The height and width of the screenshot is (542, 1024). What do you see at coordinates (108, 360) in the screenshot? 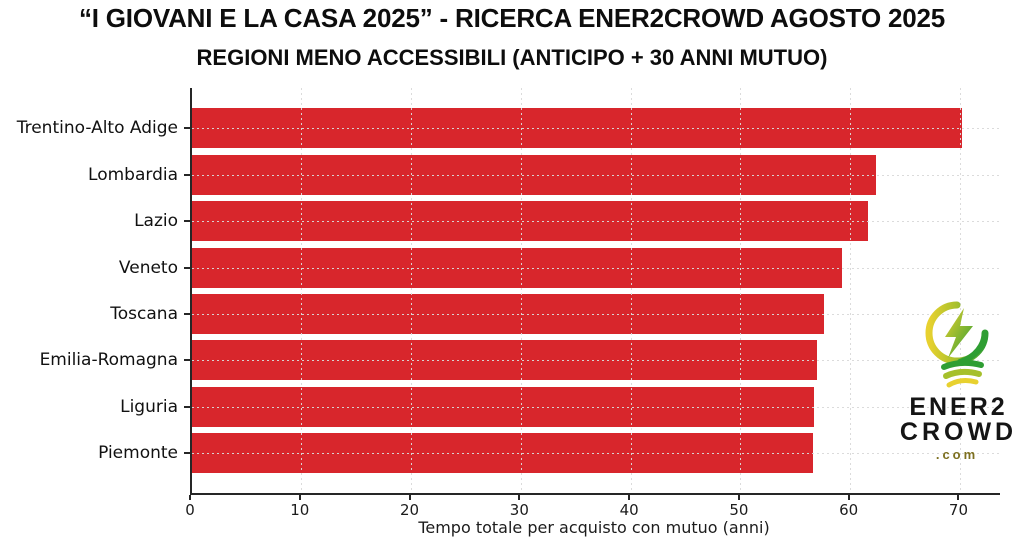
I see `y-axis-label: Emilia-Romagna` at bounding box center [108, 360].